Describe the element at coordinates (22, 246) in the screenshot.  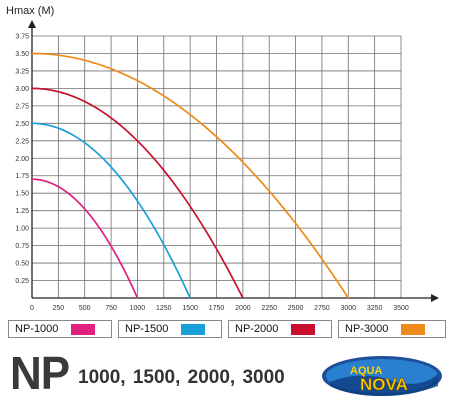
I see `y-tick-label: 0.75` at that location.